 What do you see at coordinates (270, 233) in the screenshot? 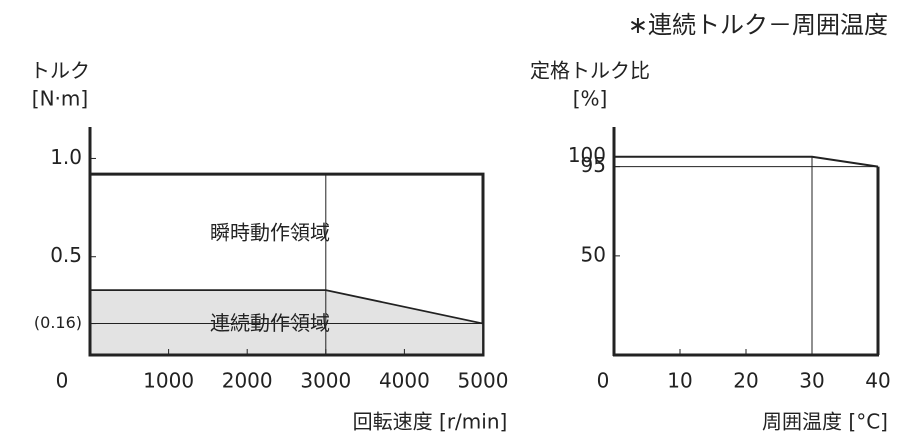
I see `region-label: 瞬時動作領域` at bounding box center [270, 233].